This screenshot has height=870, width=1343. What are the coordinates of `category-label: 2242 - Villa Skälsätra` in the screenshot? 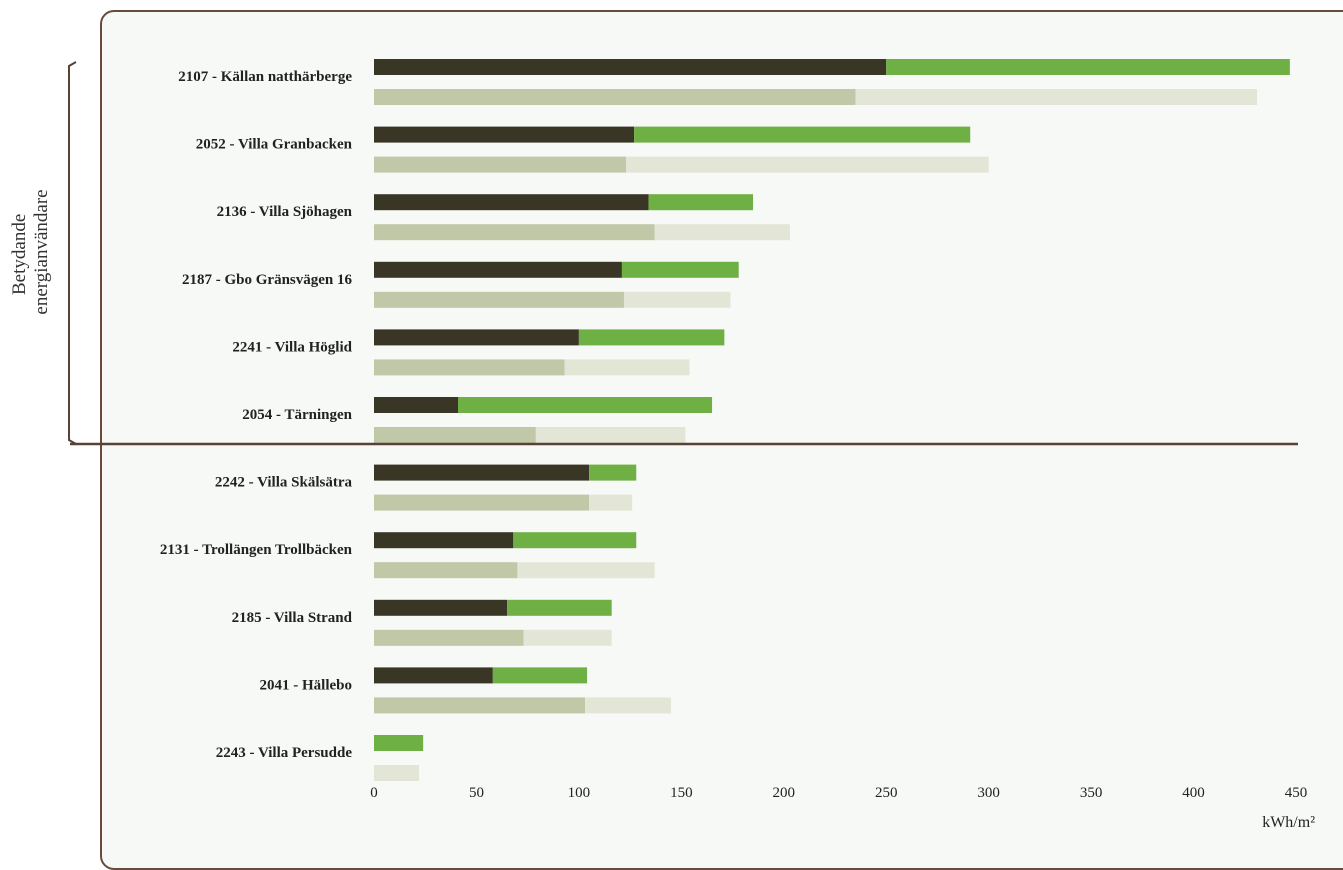 It's located at (284, 483).